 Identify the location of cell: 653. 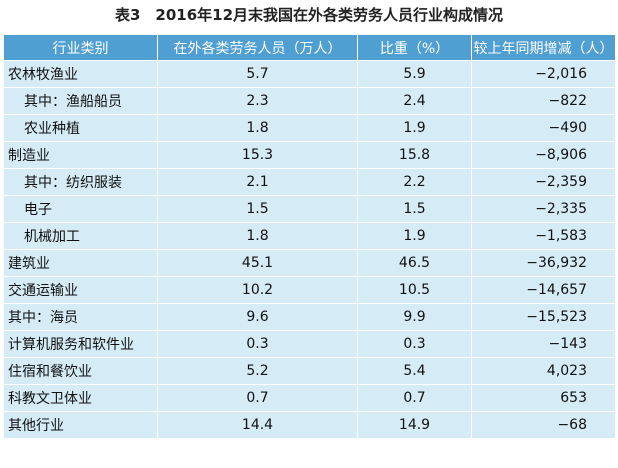
(543, 398).